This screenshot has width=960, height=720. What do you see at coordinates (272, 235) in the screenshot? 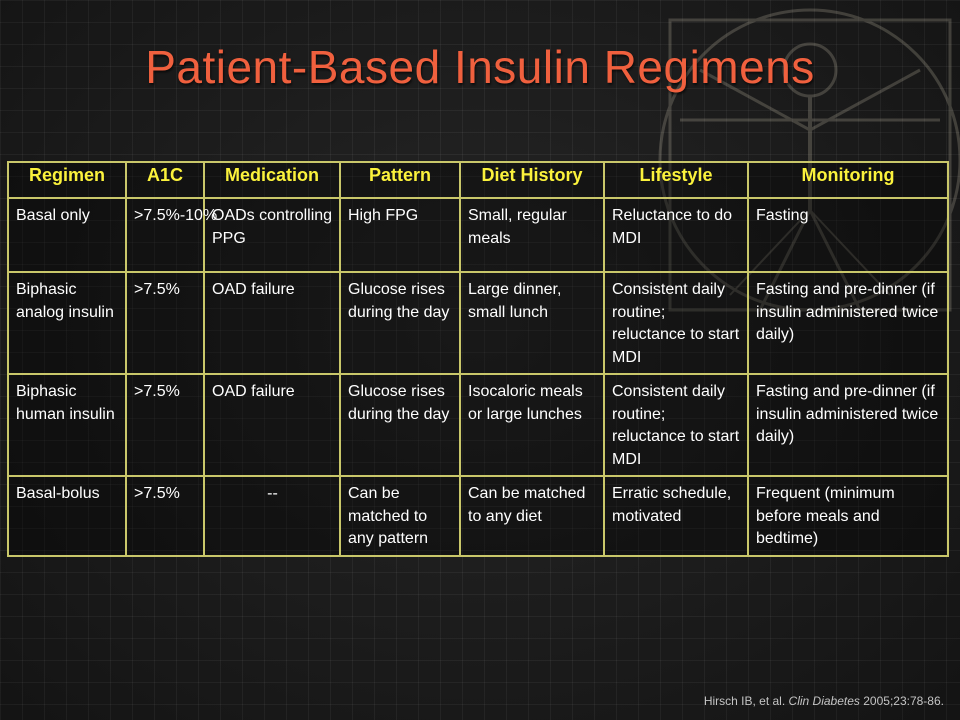
I see `cell-medication: OADs controlling PPG` at bounding box center [272, 235].